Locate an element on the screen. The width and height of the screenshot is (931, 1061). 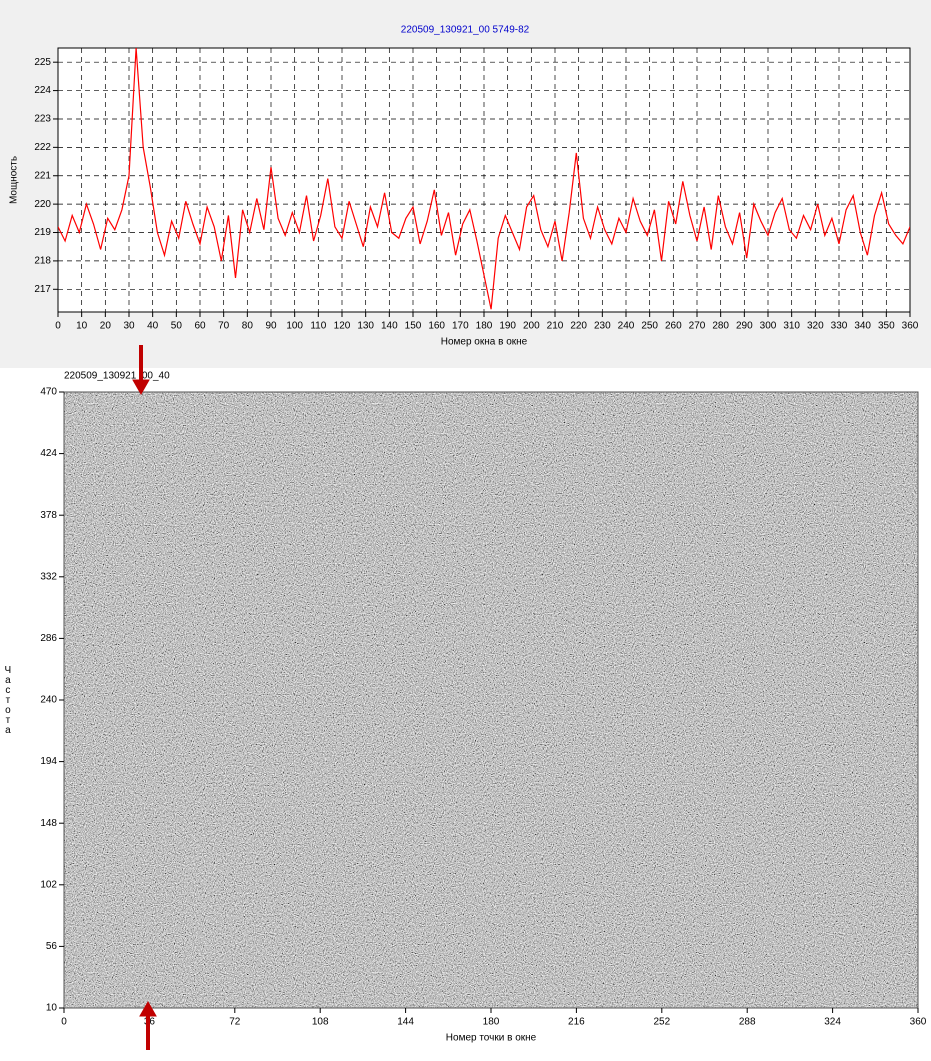
y-tick-label: 240 is located at coordinates (48, 700).